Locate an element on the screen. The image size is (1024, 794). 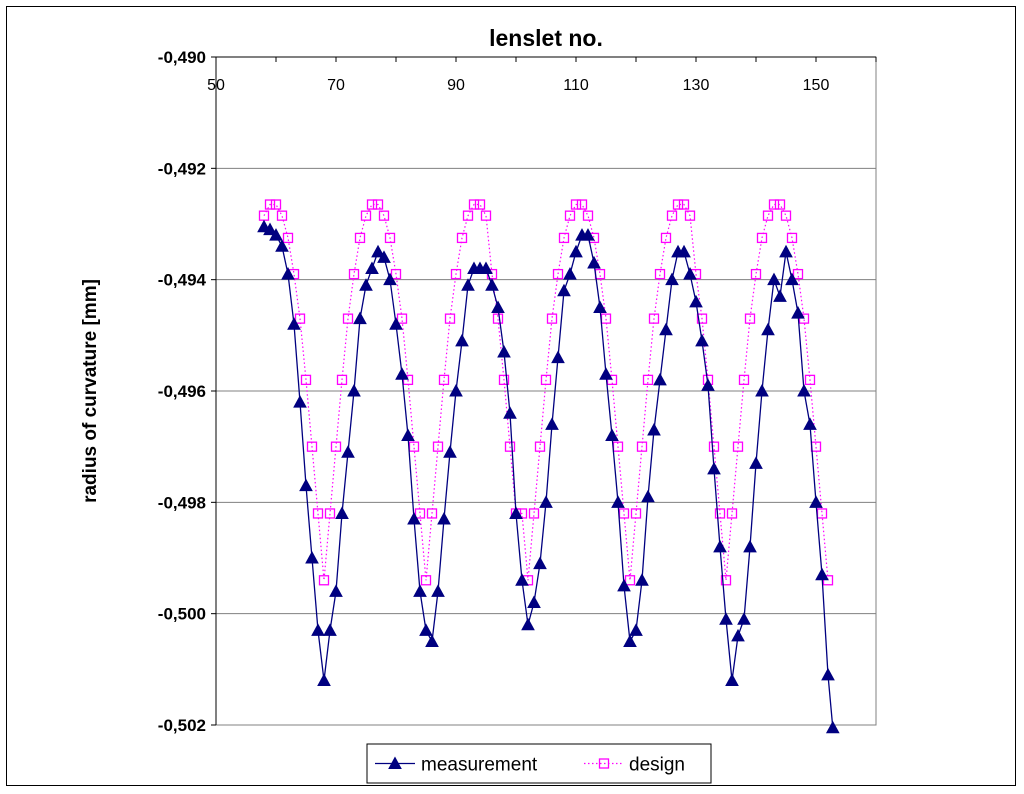
legend-swatch-marker is located at coordinates (604, 763).